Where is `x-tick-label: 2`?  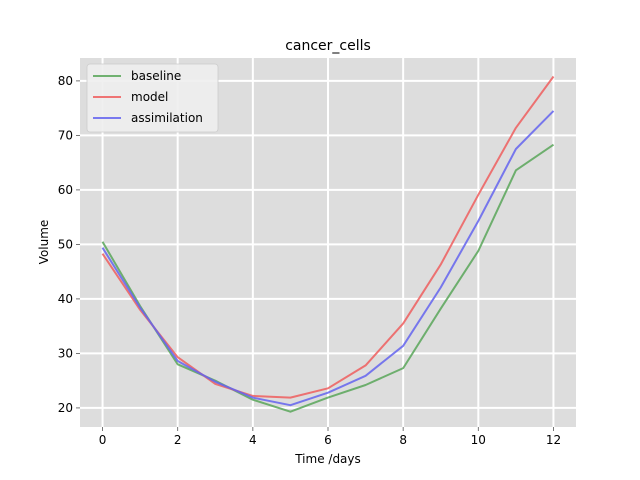
x-tick-label: 2 is located at coordinates (178, 440).